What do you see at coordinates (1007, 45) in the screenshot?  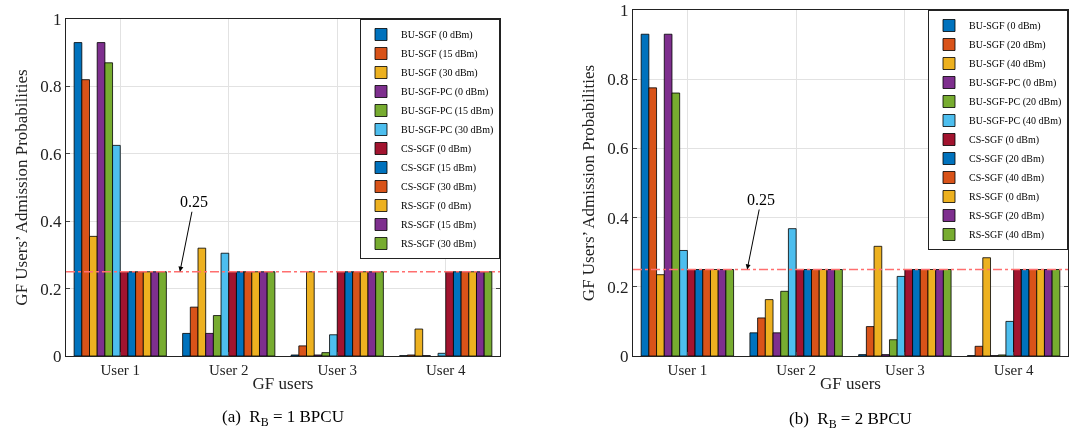 I see `legend-label: BU-SGF (20 dBm)` at bounding box center [1007, 45].